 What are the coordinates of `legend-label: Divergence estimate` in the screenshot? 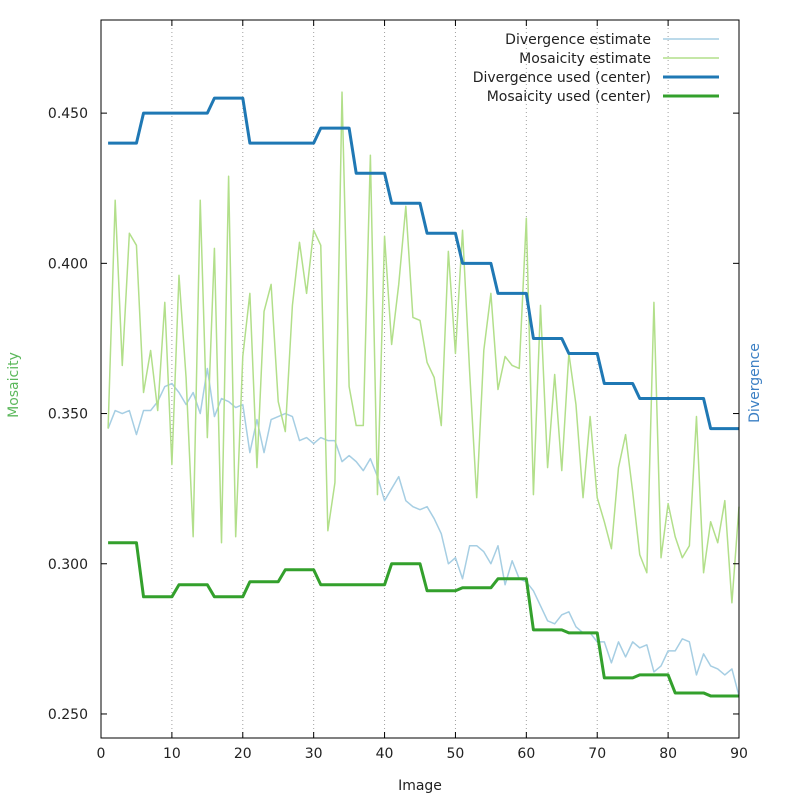 It's located at (578, 40).